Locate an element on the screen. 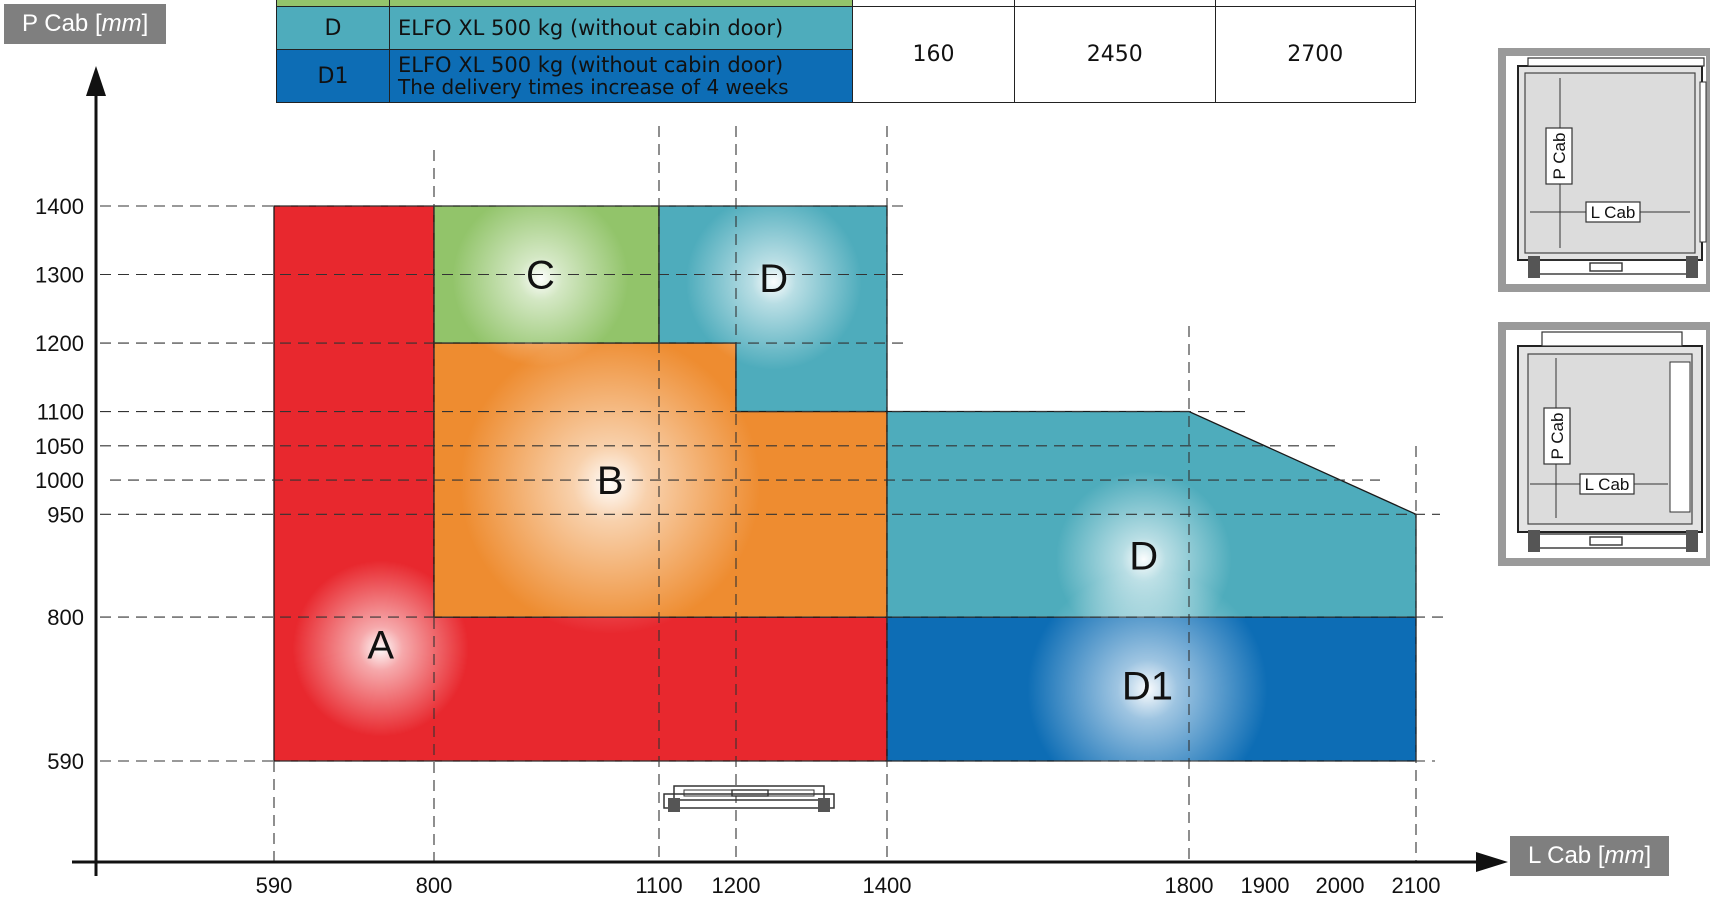 The image size is (1710, 900). y-tick-label-1050: 1050 is located at coordinates (59, 446).